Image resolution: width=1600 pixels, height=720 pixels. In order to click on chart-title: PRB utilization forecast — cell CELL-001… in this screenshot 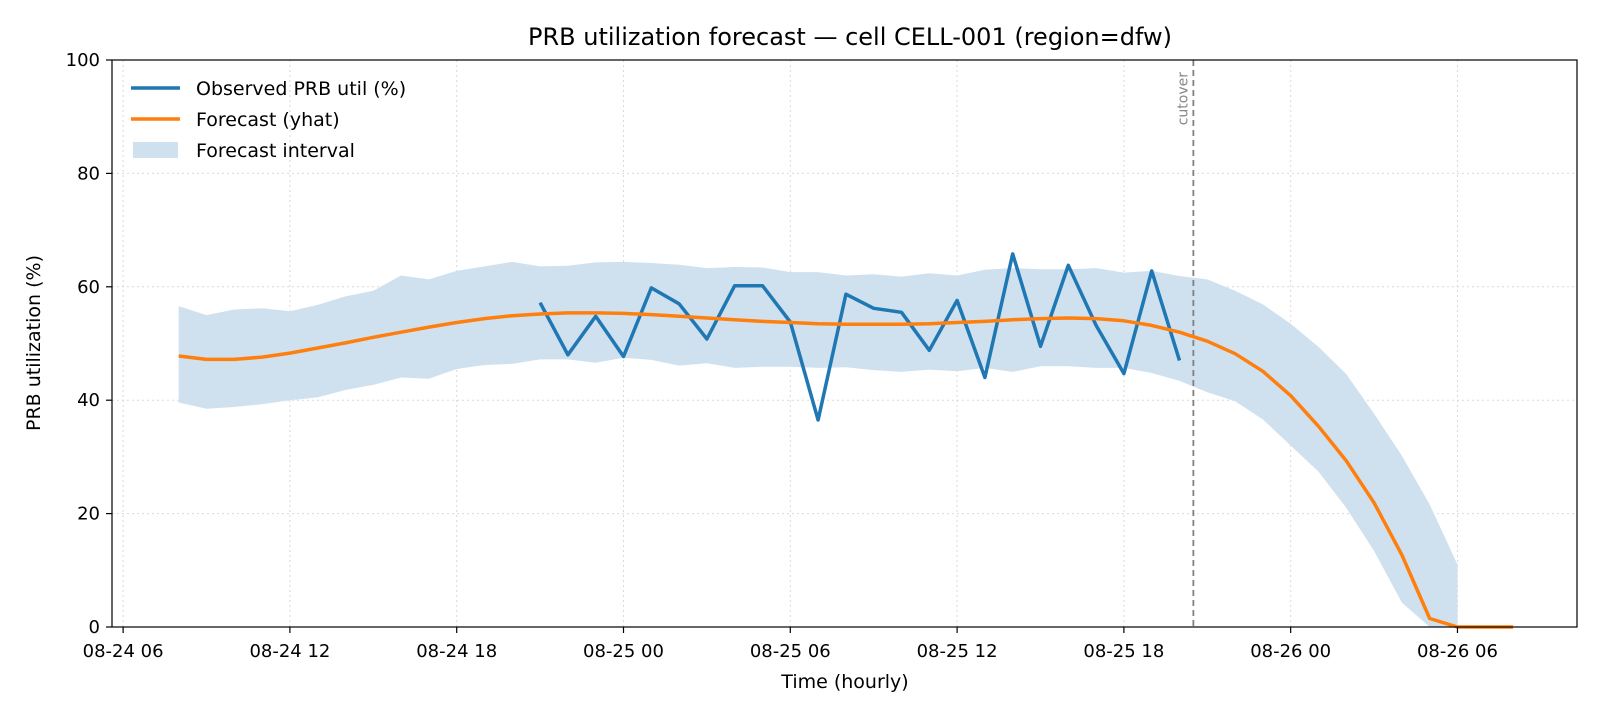, I will do `click(850, 37)`.